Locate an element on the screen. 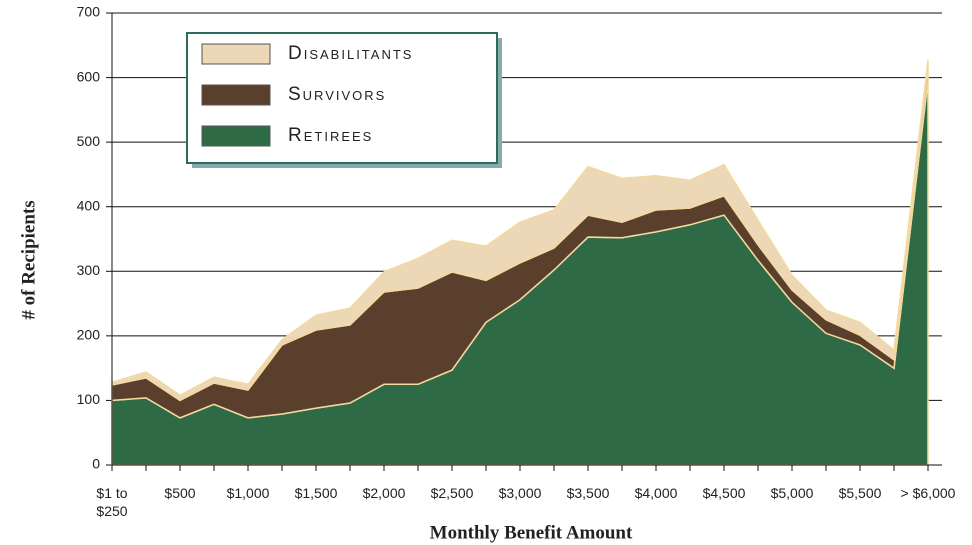  y-tick-label: 300 is located at coordinates (89, 270).